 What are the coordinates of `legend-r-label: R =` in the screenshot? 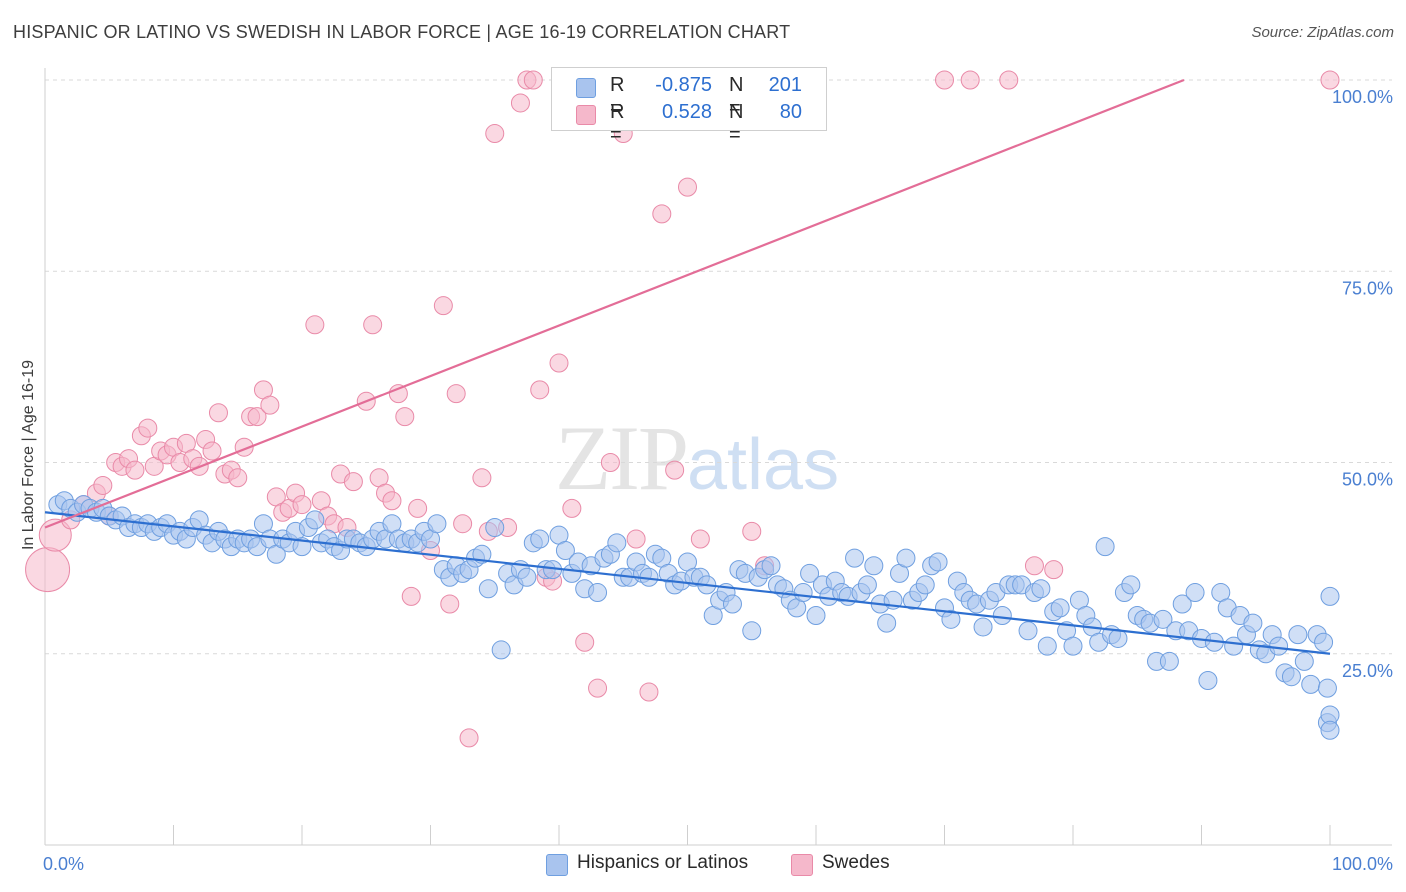 It's located at (617, 123).